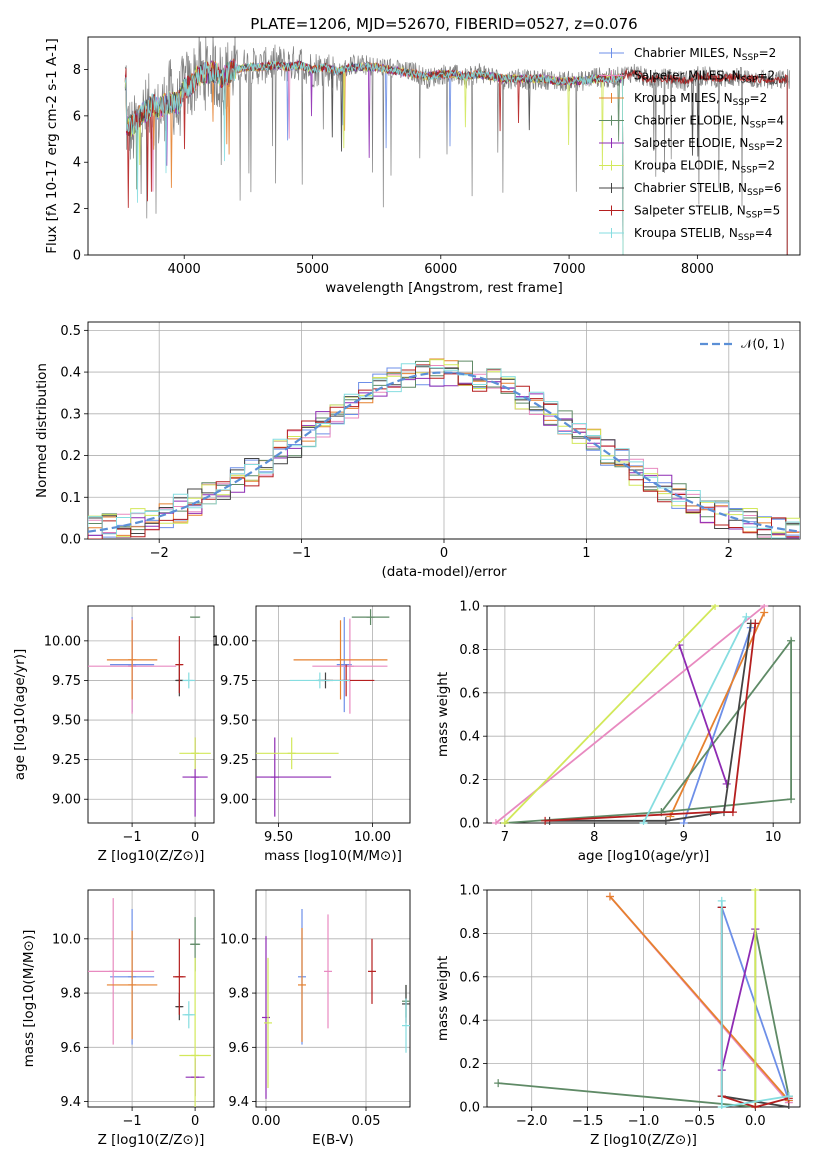 This screenshot has height=1170, width=819. What do you see at coordinates (62, 641) in the screenshot?
I see `y-tick-label: 10.00` at bounding box center [62, 641].